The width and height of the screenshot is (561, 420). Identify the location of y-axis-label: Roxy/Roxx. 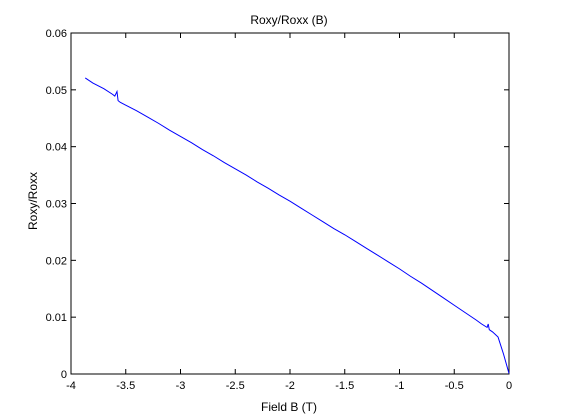
(33, 201).